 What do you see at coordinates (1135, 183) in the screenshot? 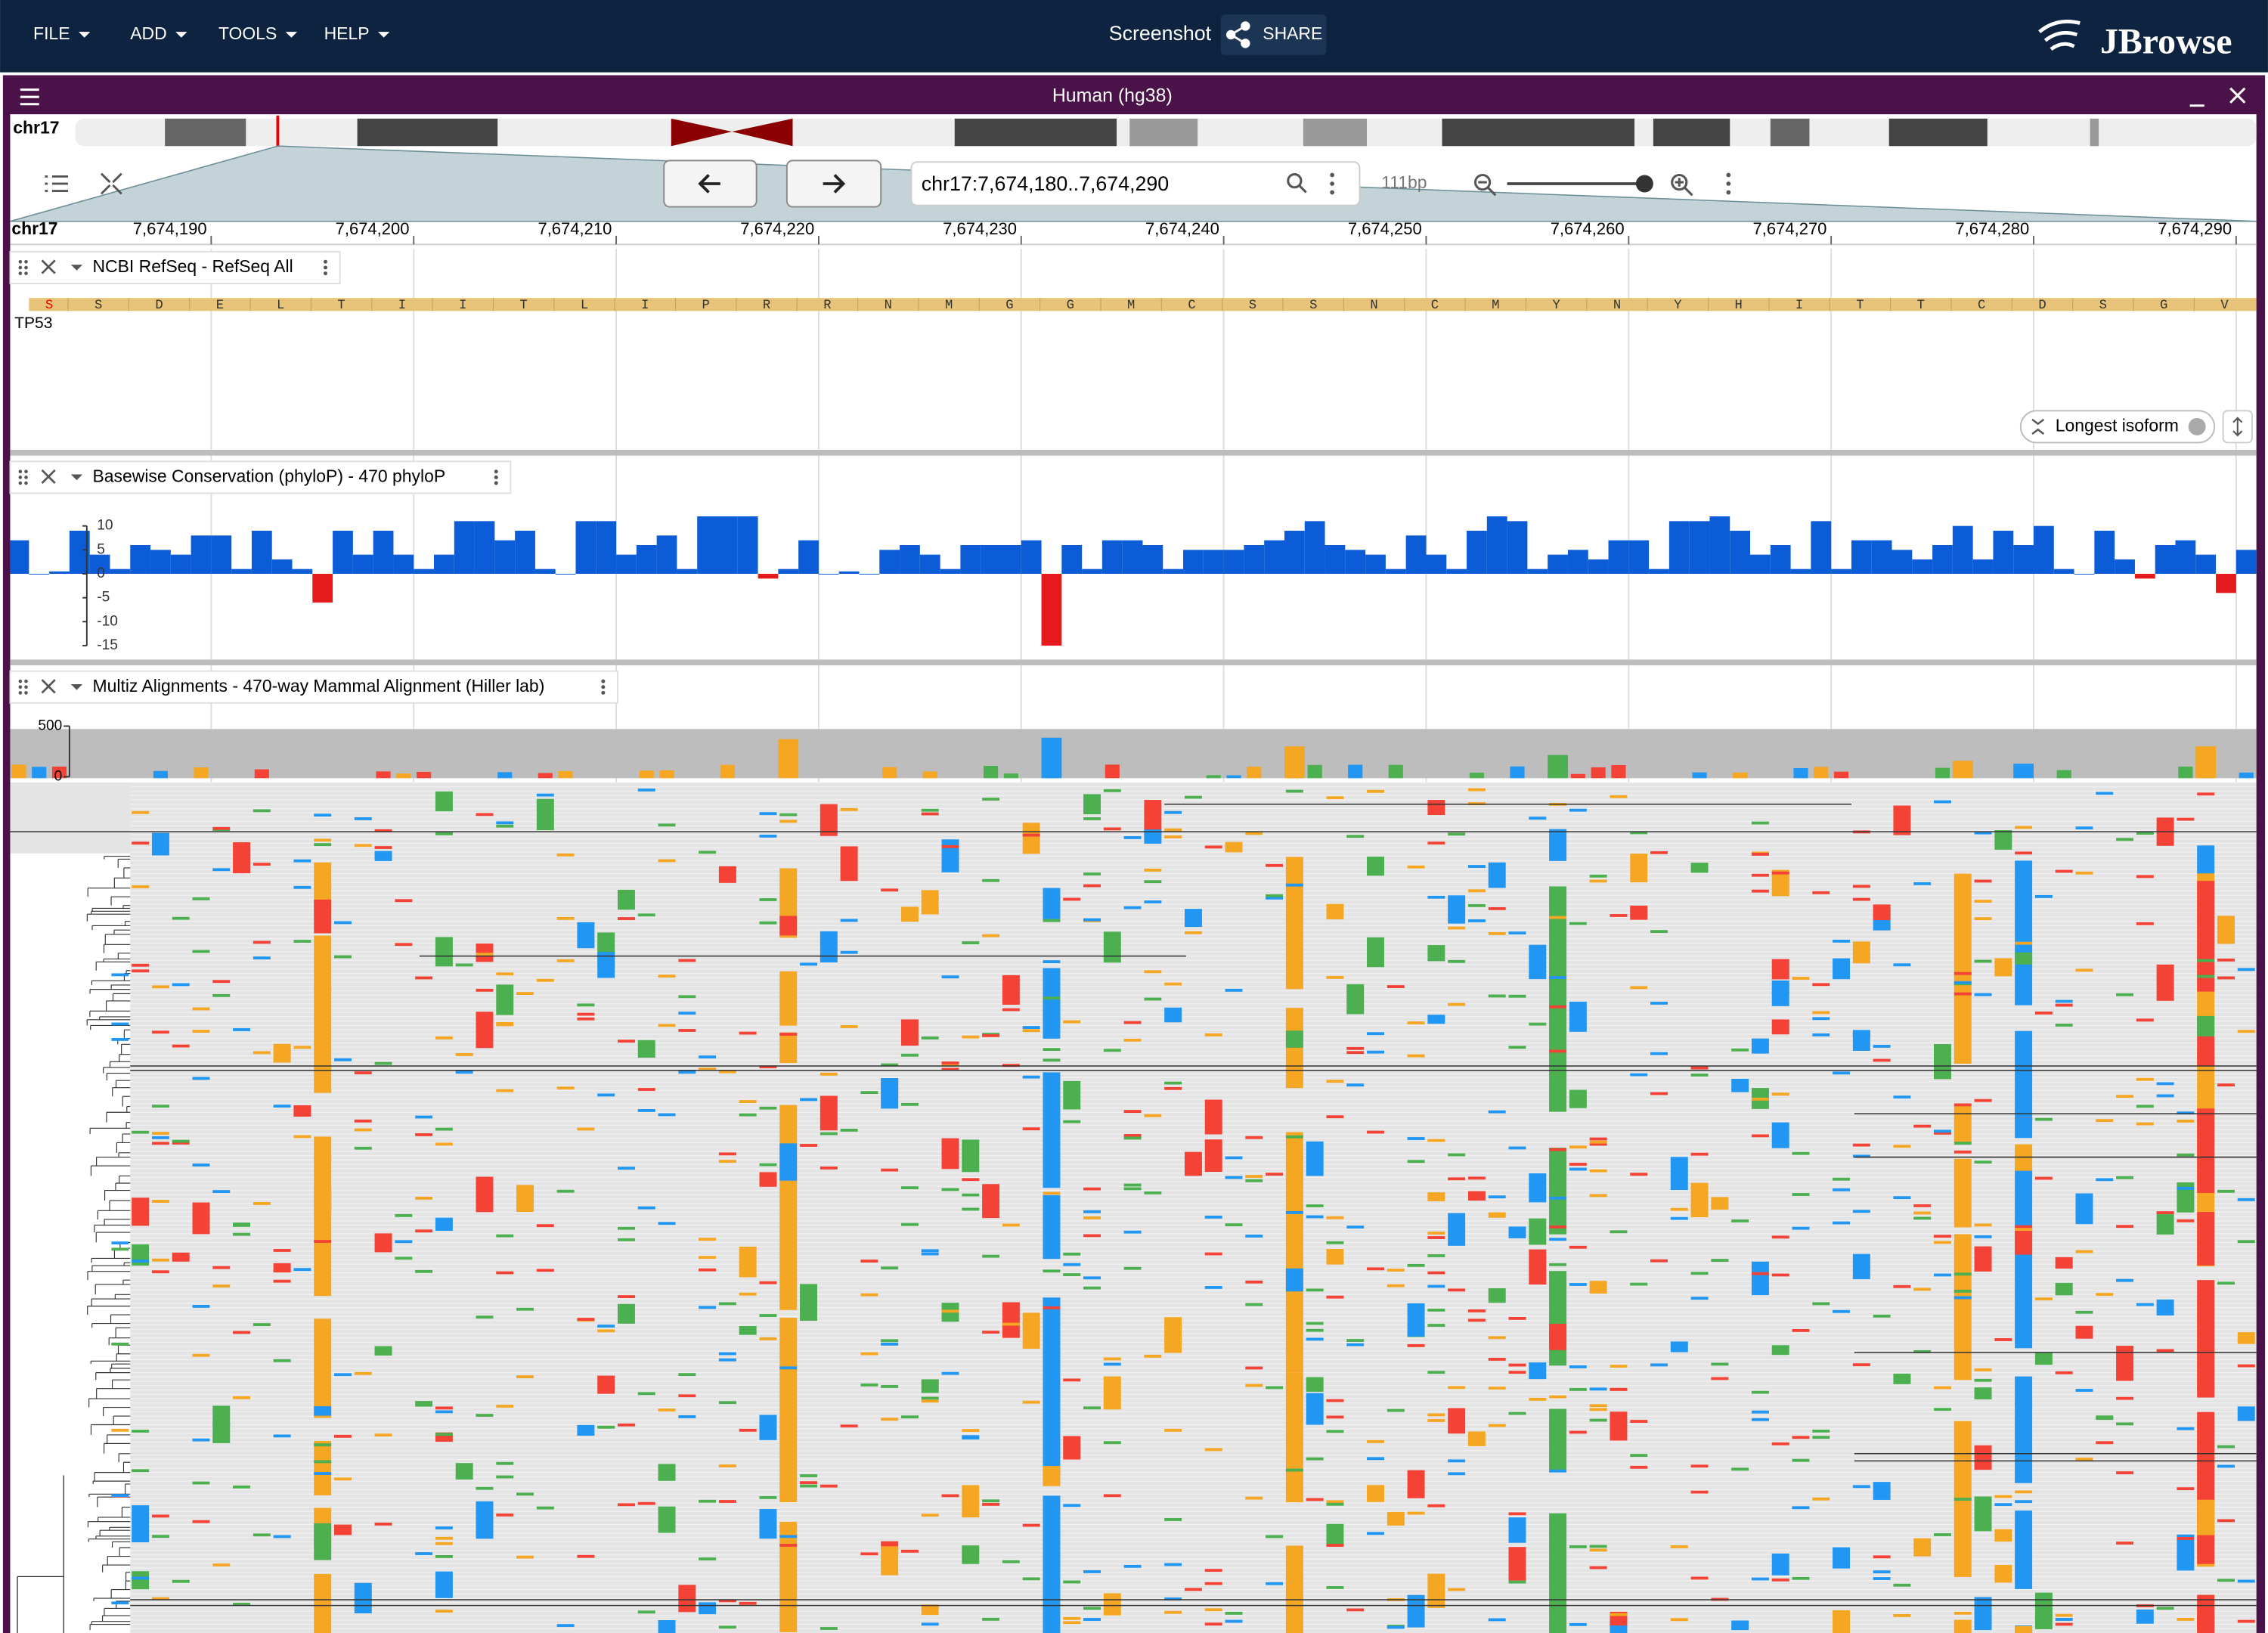
I see `location-input` at bounding box center [1135, 183].